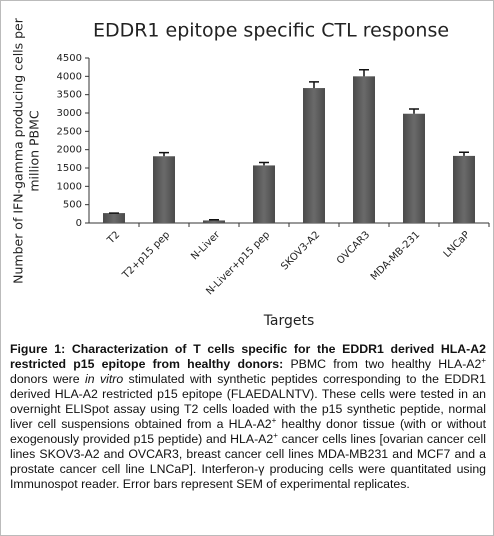  Describe the element at coordinates (69, 131) in the screenshot. I see `y-tick-label: 2500` at that location.